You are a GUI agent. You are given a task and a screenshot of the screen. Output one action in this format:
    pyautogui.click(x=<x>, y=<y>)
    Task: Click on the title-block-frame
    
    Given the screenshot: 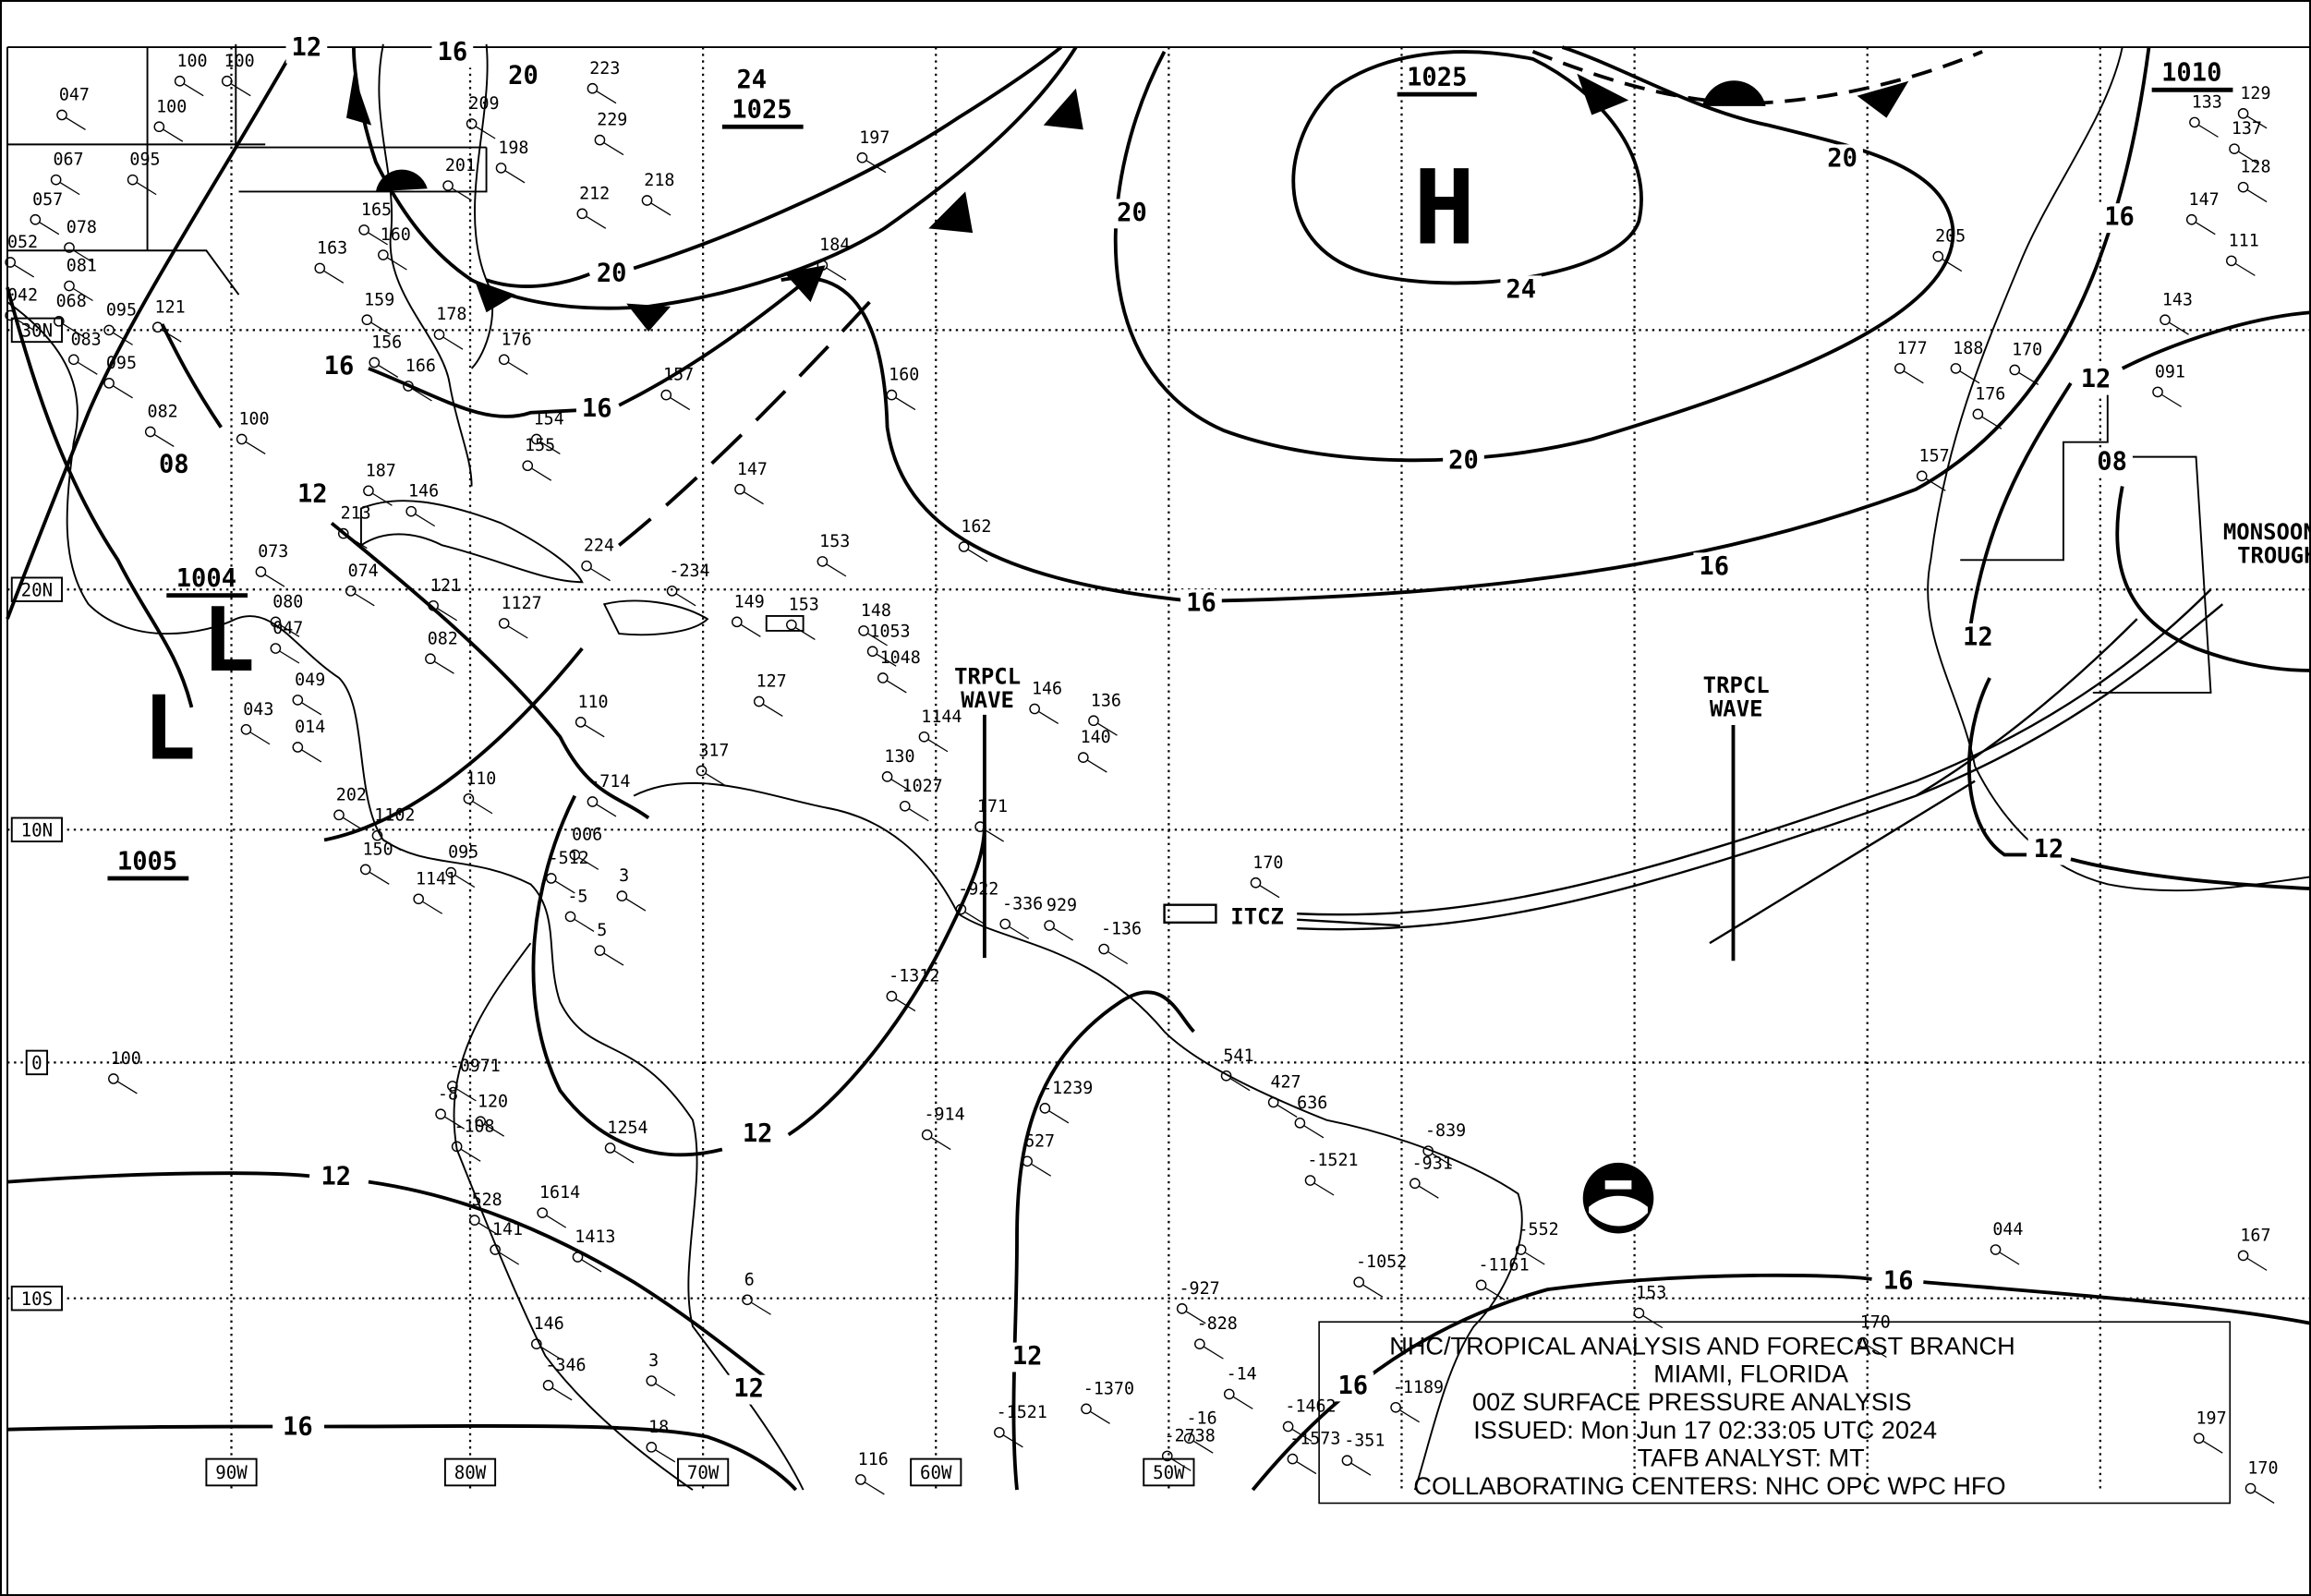 What is the action you would take?
    pyautogui.click(x=1775, y=1413)
    